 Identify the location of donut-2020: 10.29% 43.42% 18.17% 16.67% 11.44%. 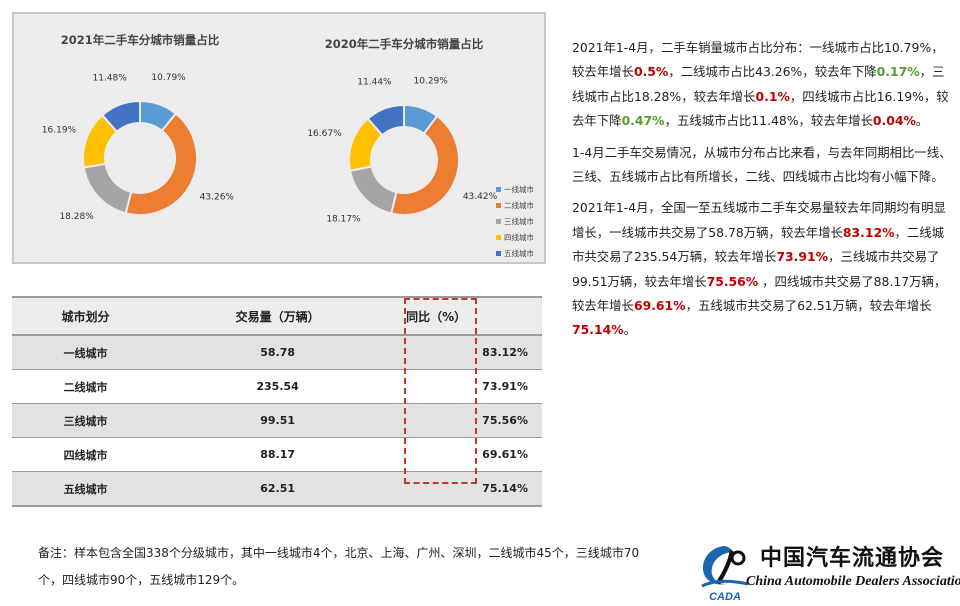
(402, 150).